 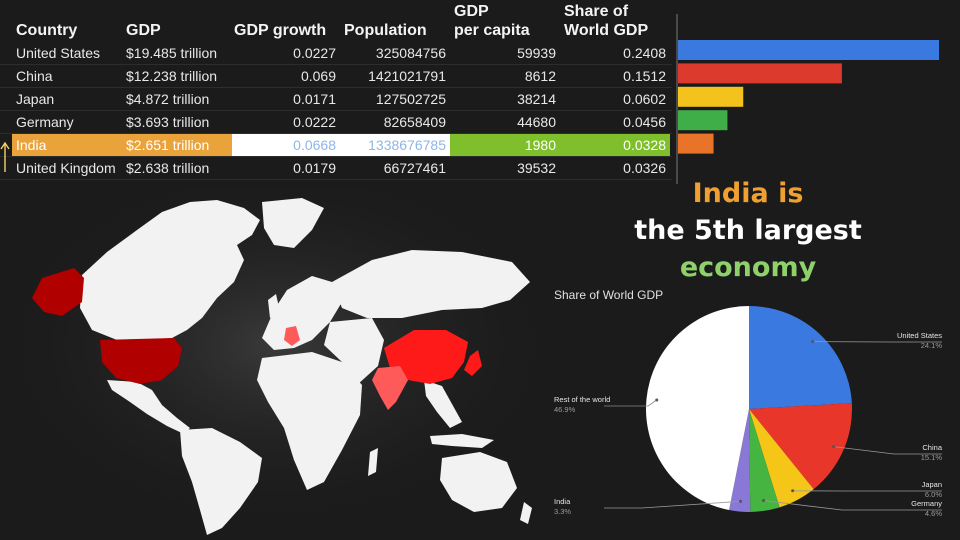 What do you see at coordinates (760, 73) in the screenshot?
I see `bar-china` at bounding box center [760, 73].